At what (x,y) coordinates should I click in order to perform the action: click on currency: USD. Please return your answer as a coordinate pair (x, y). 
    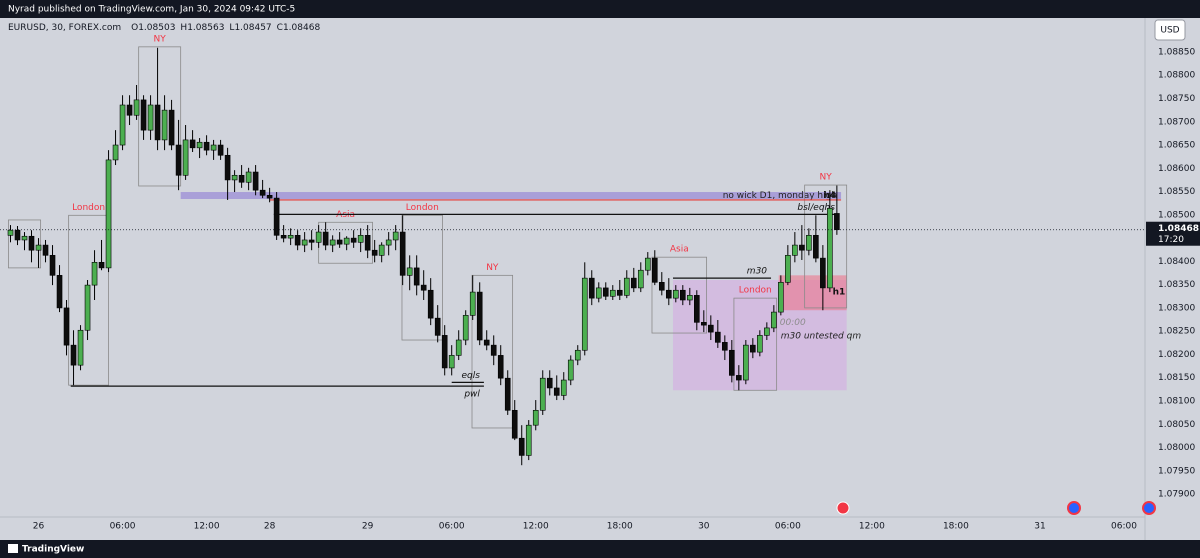
    Looking at the image, I should click on (1169, 31).